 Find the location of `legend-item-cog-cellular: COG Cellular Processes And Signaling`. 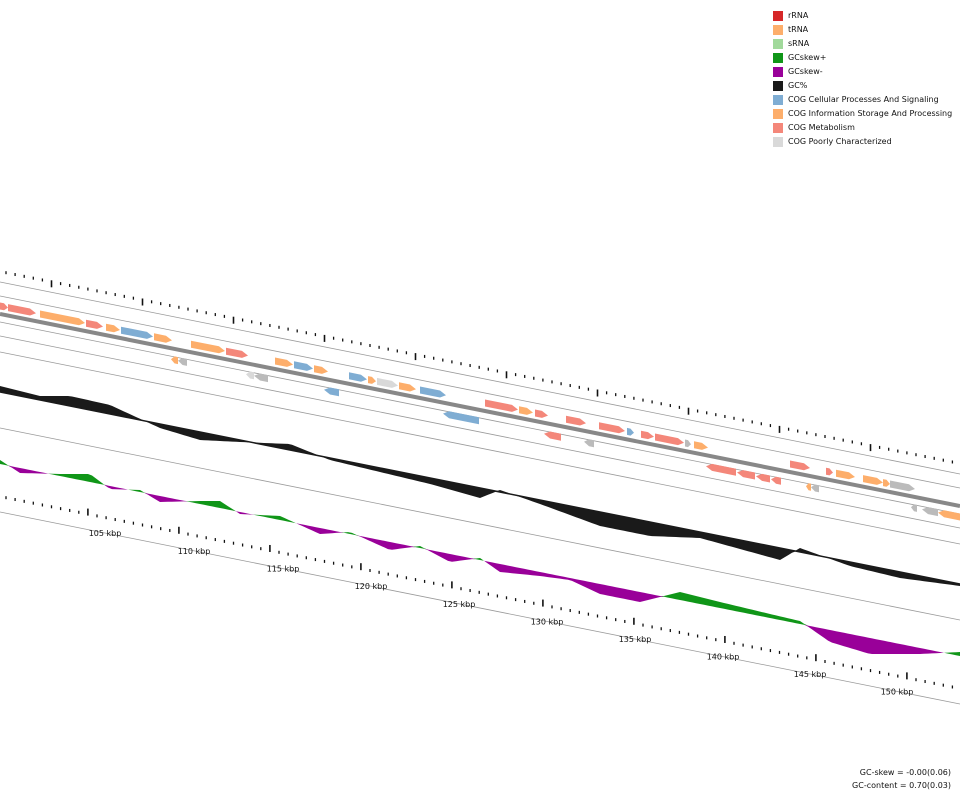

legend-item-cog-cellular: COG Cellular Processes And Signaling is located at coordinates (862, 100).